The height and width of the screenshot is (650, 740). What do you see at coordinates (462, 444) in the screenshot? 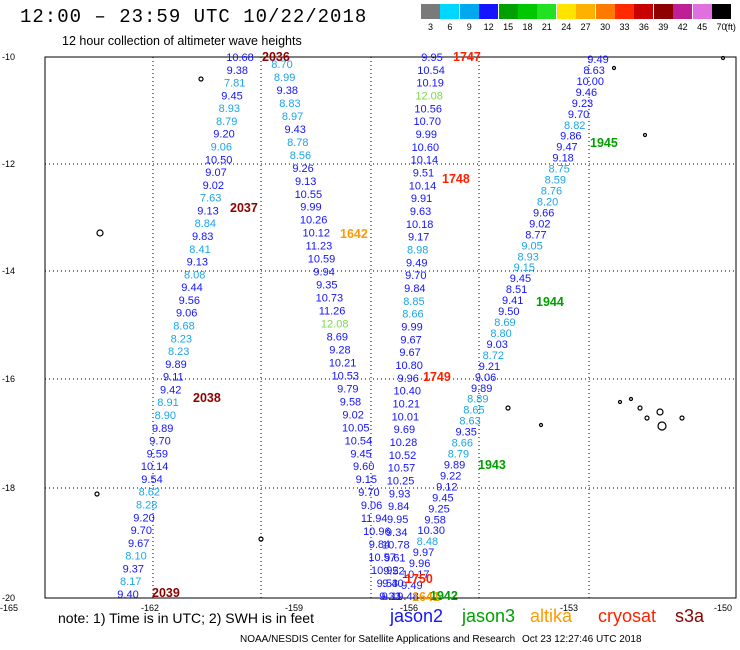
I see `swh-value-label: 8.66` at bounding box center [462, 444].